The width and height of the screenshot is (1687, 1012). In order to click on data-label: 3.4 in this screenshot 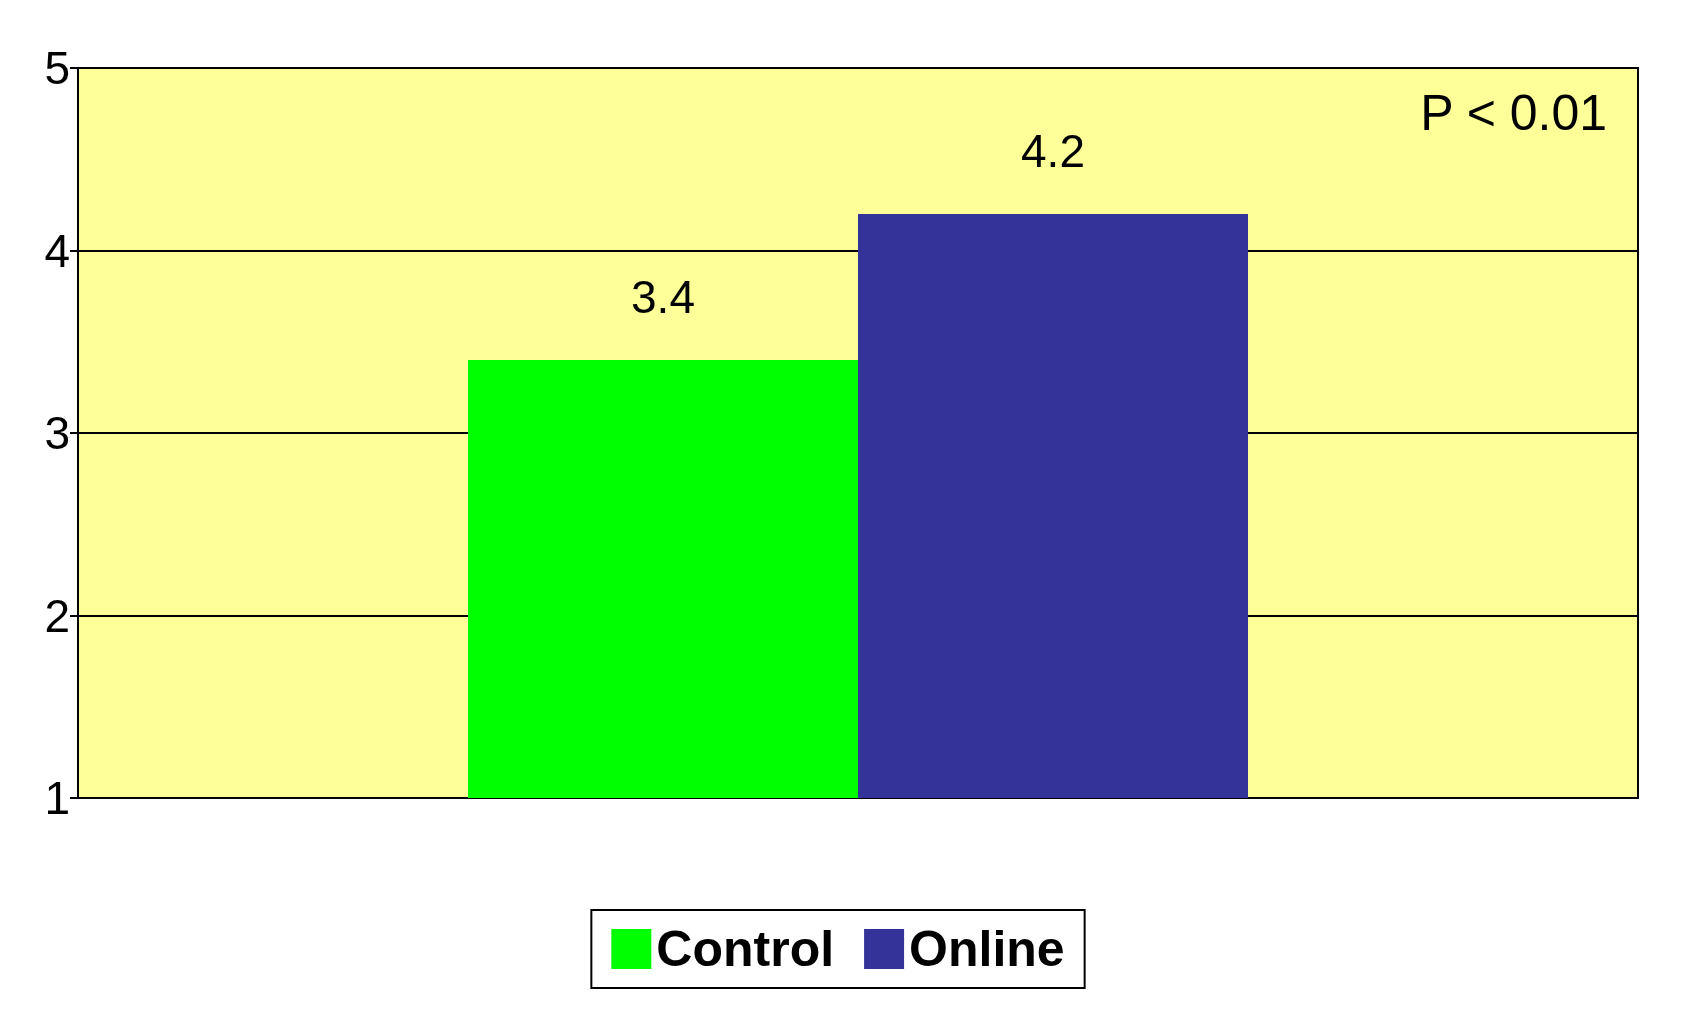, I will do `click(663, 297)`.